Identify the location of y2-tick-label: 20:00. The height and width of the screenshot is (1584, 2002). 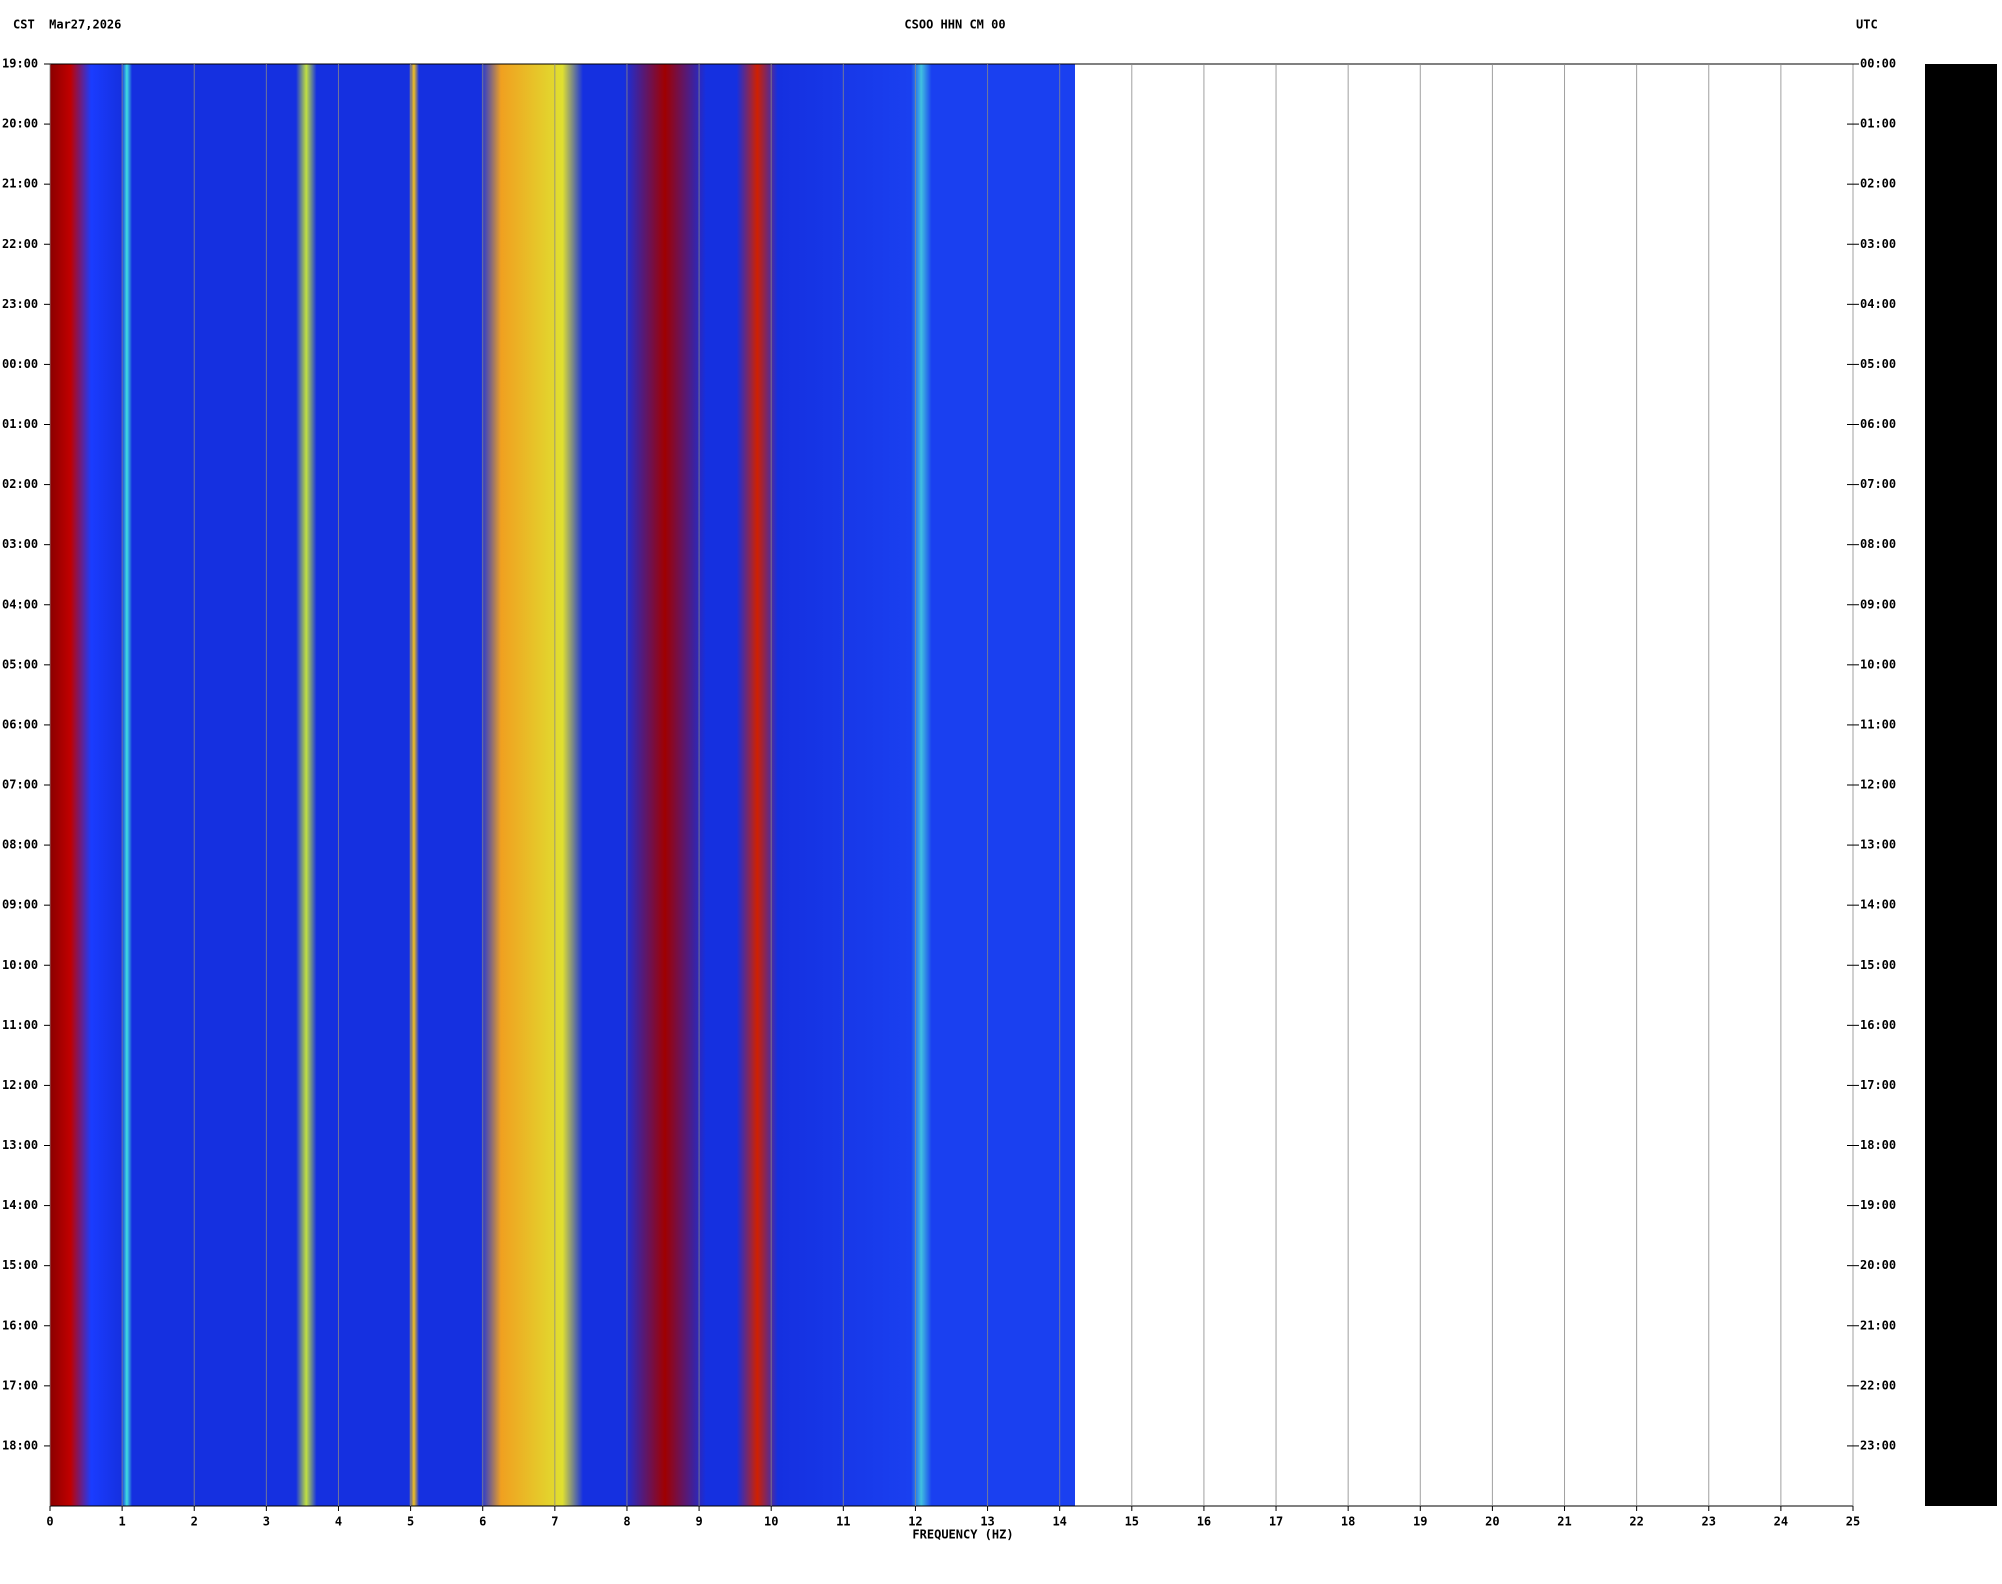
(1878, 1265).